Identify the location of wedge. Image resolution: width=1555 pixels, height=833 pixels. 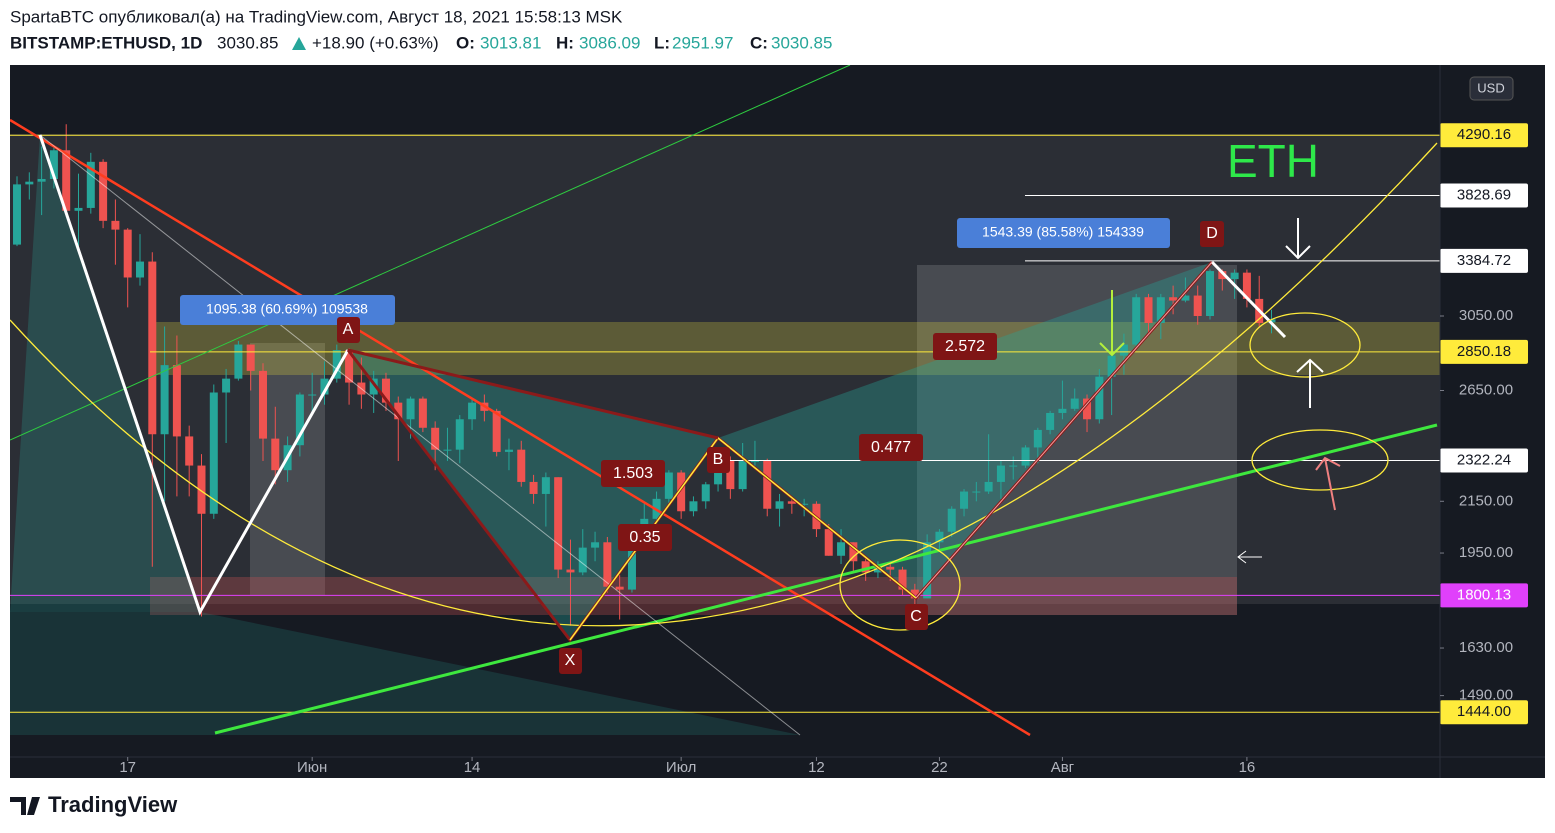
(405, 673).